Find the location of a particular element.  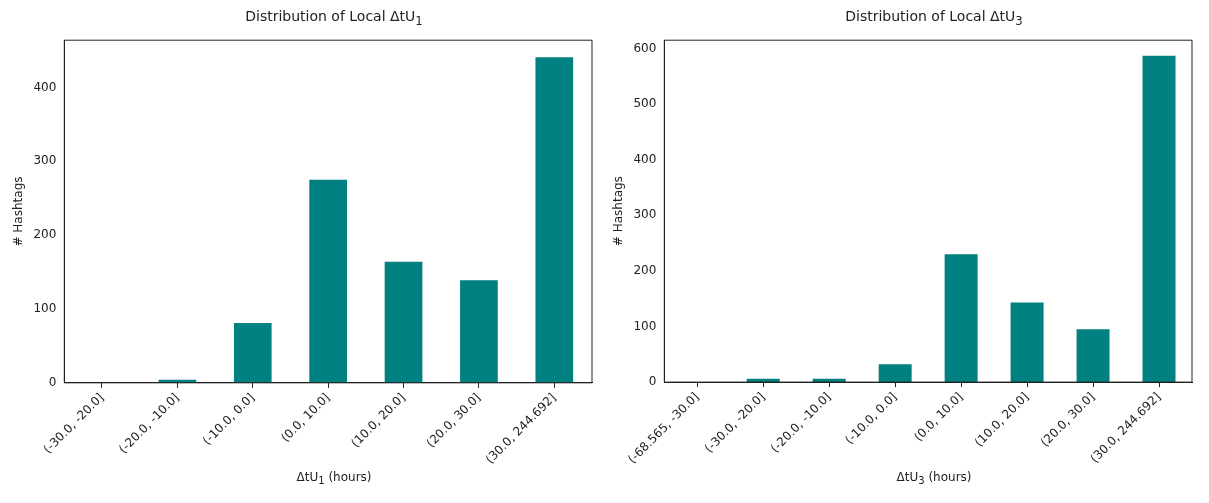

y-tick-label: 600 is located at coordinates (645, 47).